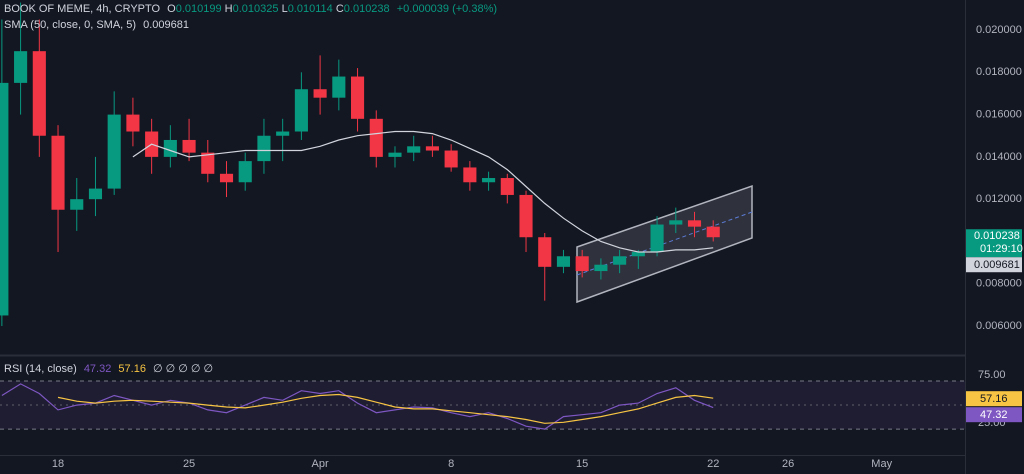  Describe the element at coordinates (82, 9) in the screenshot. I see `symbol: BOOK OF MEME, 4h, CRYPTO` at that location.